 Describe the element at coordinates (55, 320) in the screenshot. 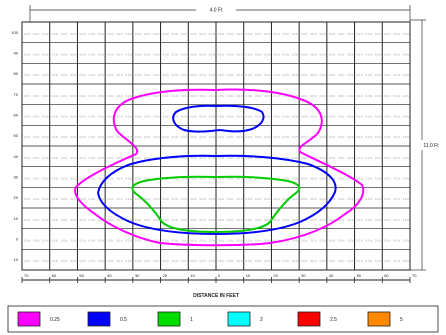

I see `legend-label: 0.25` at that location.